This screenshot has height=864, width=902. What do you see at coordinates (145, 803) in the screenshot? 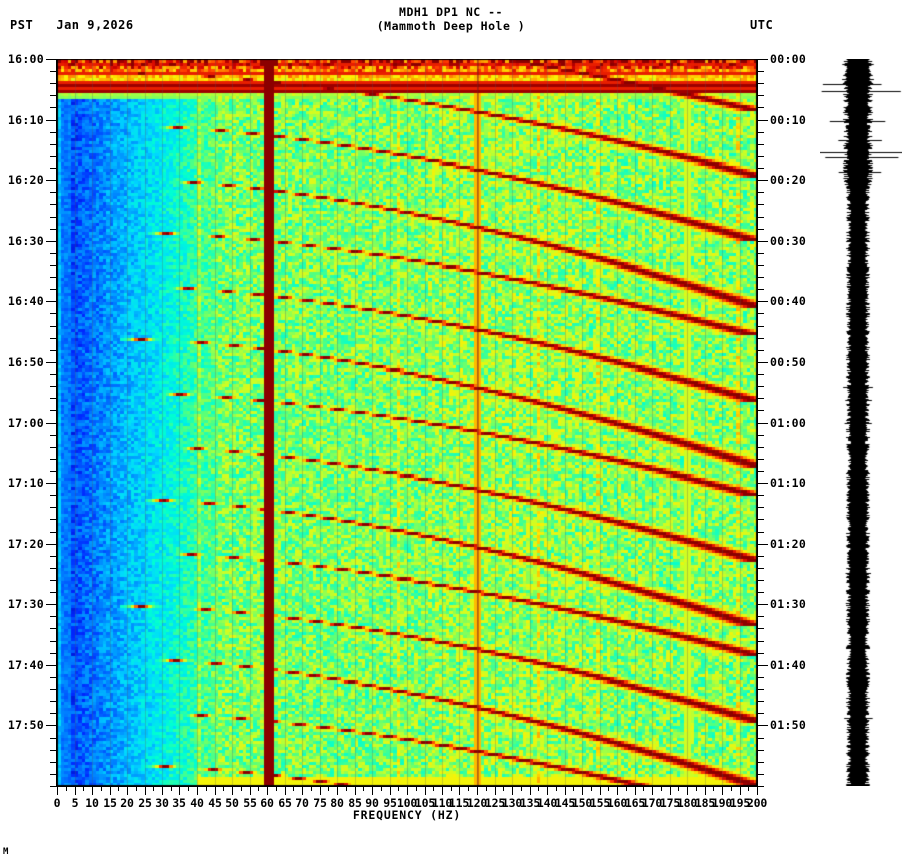
I see `freq-axis-label: 25` at bounding box center [145, 803].